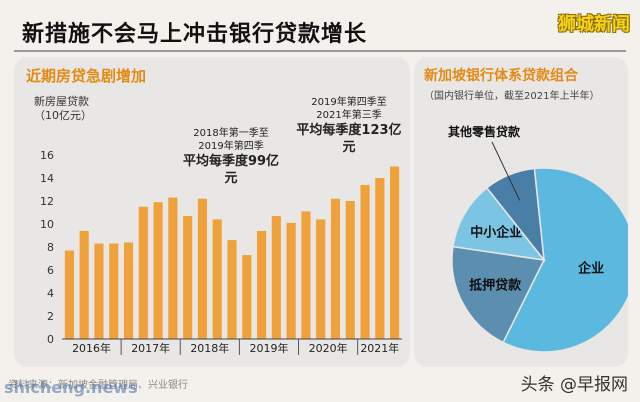  Describe the element at coordinates (320, 51) in the screenshot. I see `title-divider` at that location.